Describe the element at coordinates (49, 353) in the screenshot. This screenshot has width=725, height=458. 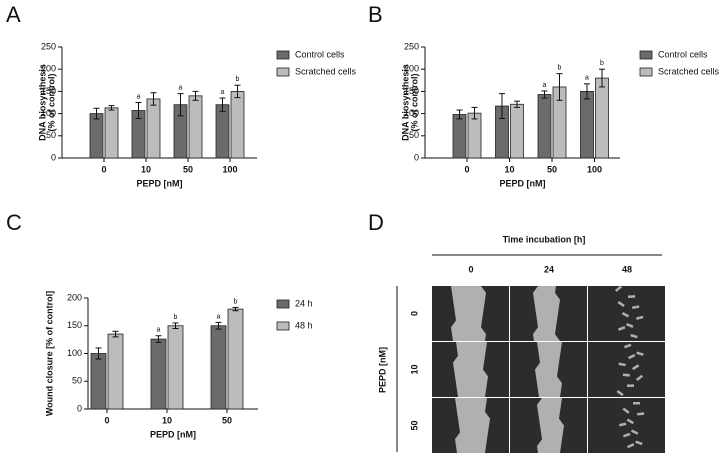
I see `y-axis-label: Wound closure [% of control]` at that location.